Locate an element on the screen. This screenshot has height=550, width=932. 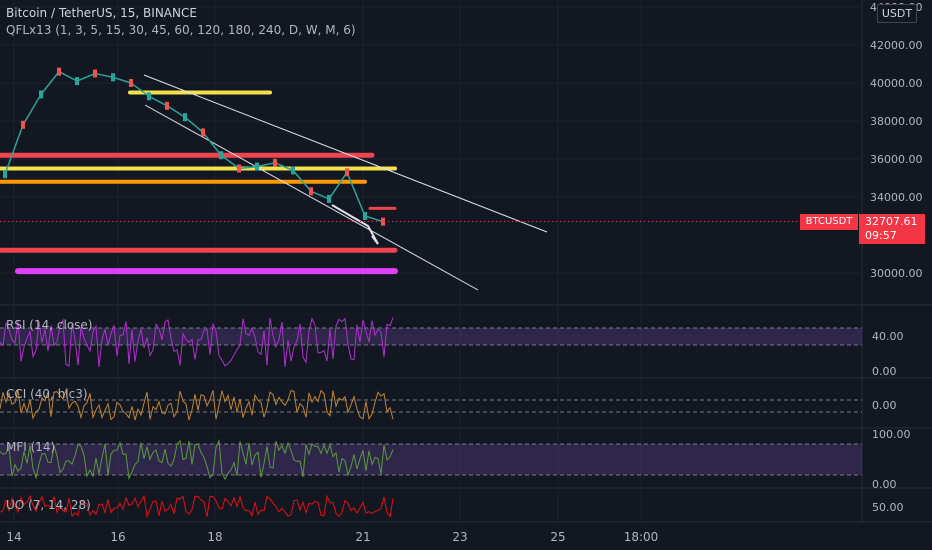
cci-label: CCI (40, hlc3) is located at coordinates (47, 394).